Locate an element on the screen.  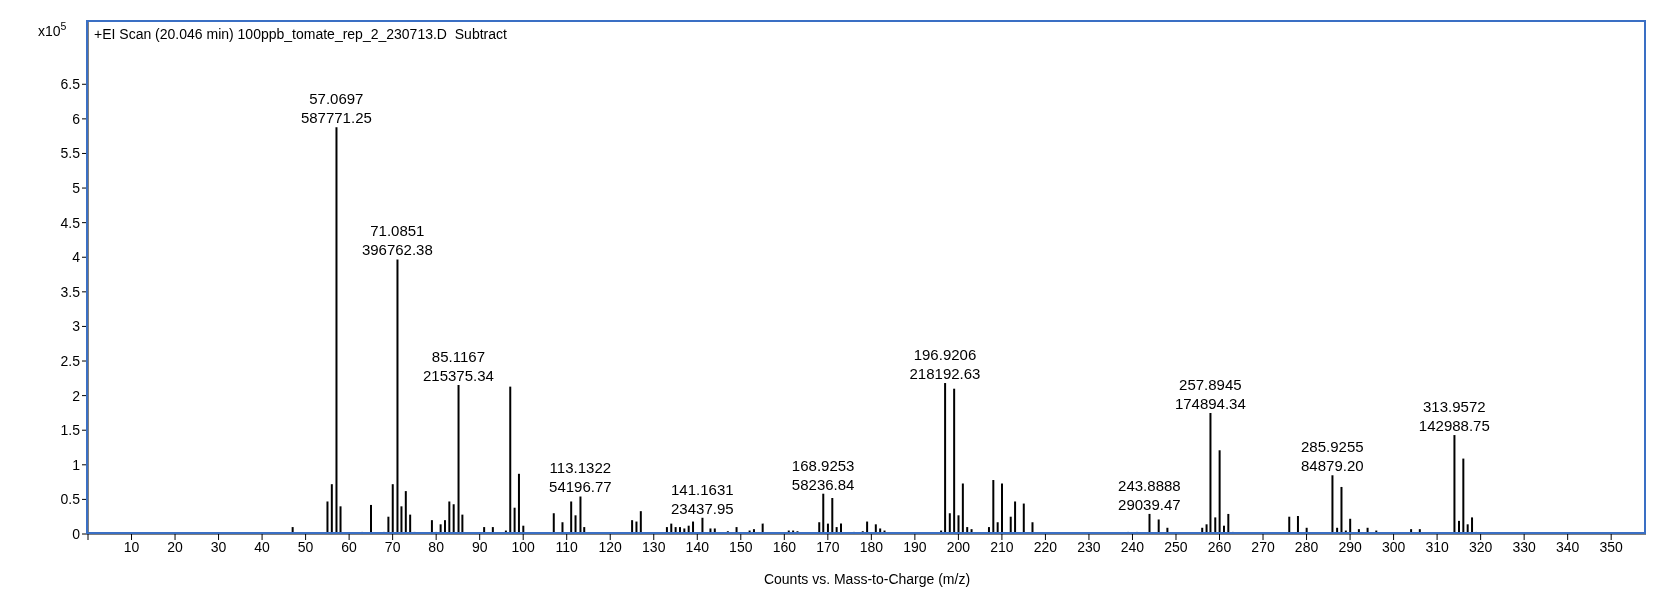
y-tick-label: 4 is located at coordinates (76, 257).